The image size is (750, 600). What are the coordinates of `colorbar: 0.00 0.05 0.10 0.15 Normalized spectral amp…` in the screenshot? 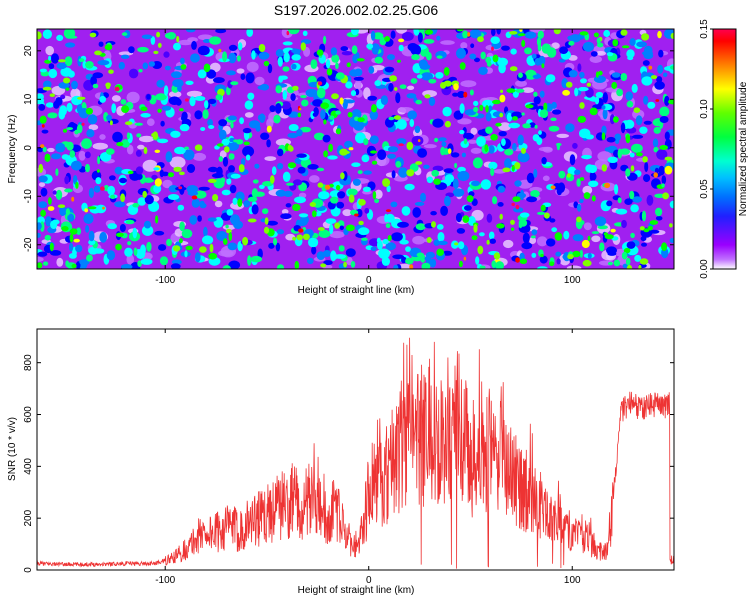 It's located at (724, 149).